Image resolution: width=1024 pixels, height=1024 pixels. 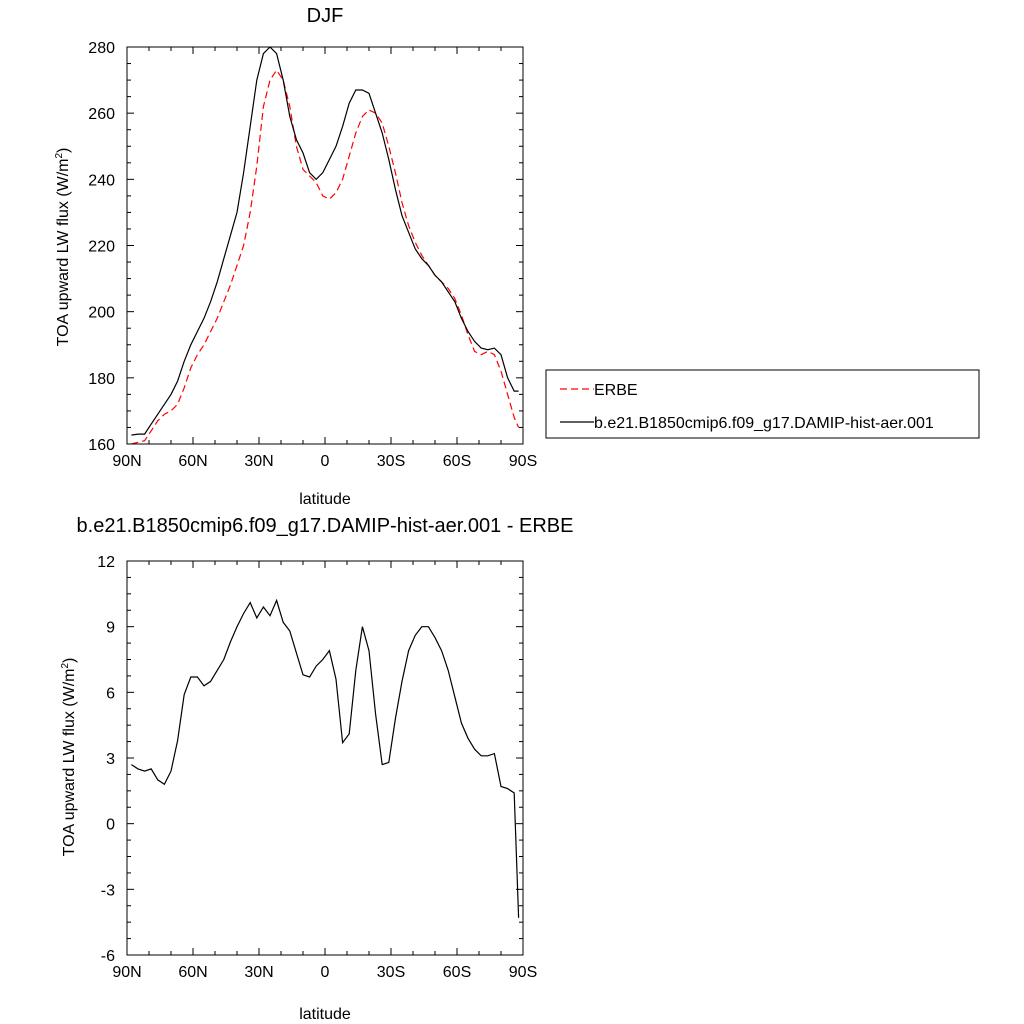 I want to click on bottom-x-tick-label: 60S, so click(x=457, y=972).